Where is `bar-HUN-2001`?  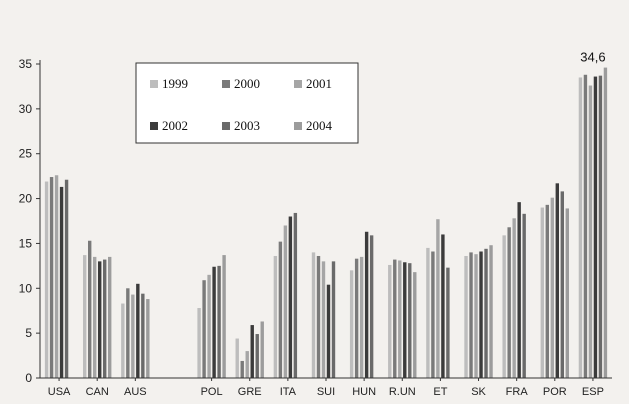
bar-HUN-2001 is located at coordinates (361, 317).